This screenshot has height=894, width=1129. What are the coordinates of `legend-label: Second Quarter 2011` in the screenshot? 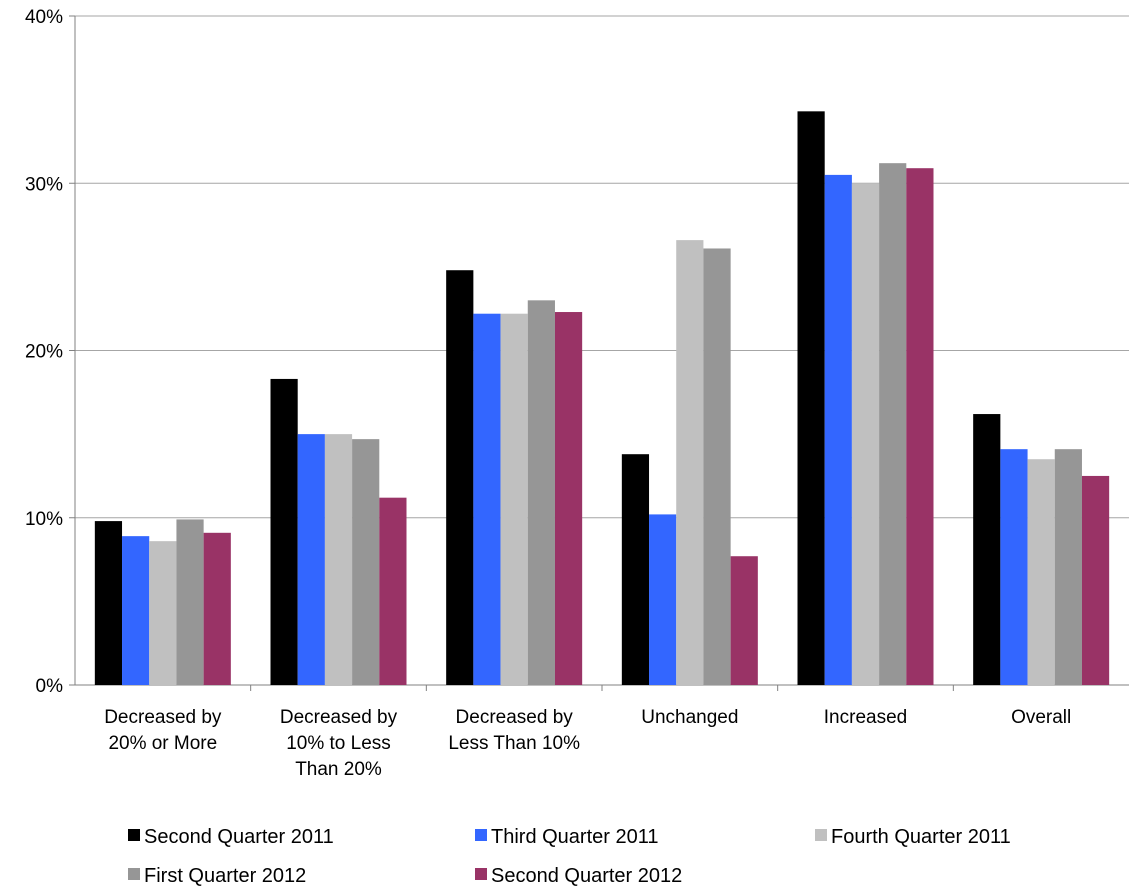 It's located at (239, 837).